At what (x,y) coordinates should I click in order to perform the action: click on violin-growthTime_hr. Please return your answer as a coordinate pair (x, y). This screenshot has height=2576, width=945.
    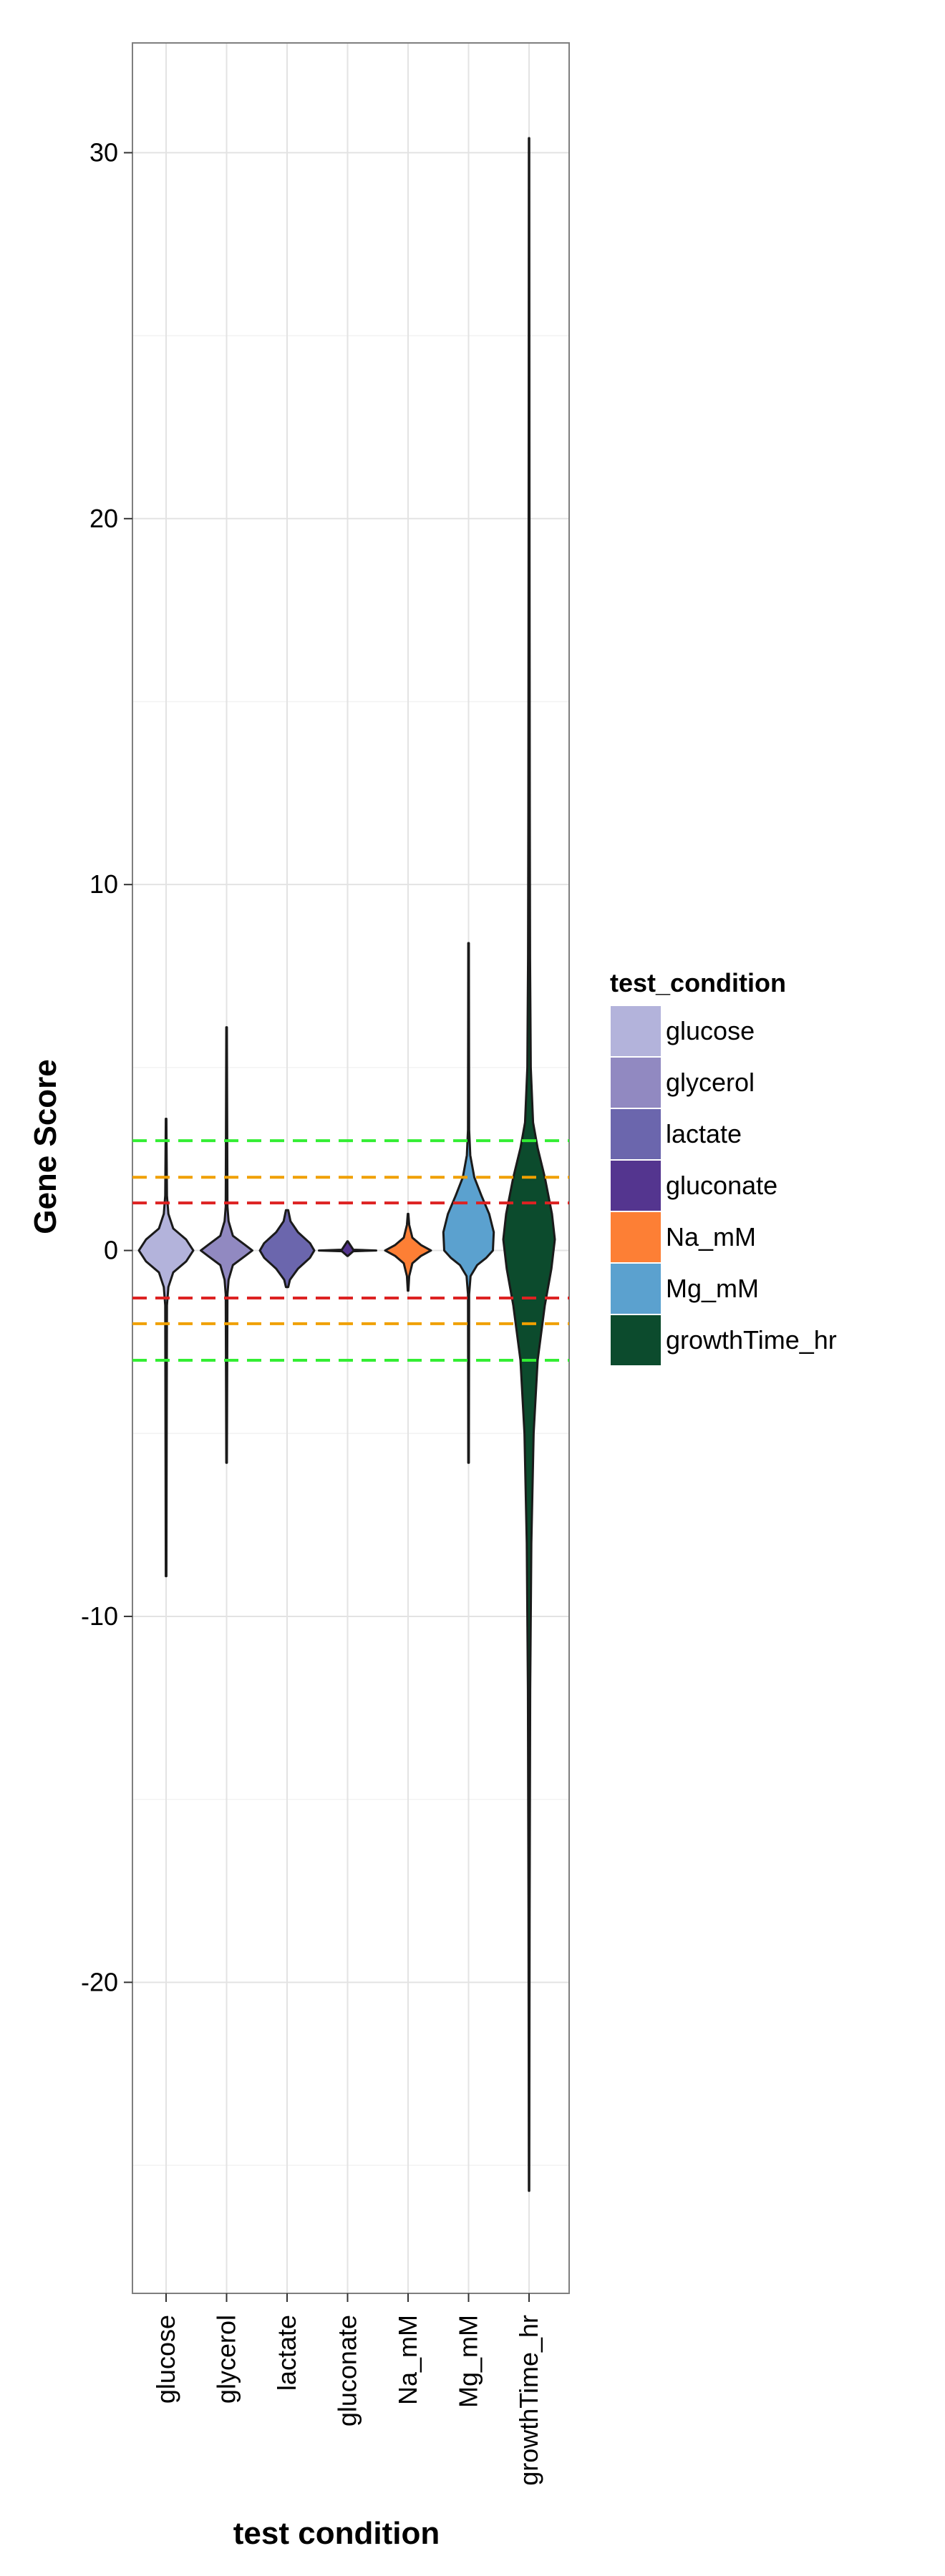
    Looking at the image, I should click on (529, 1164).